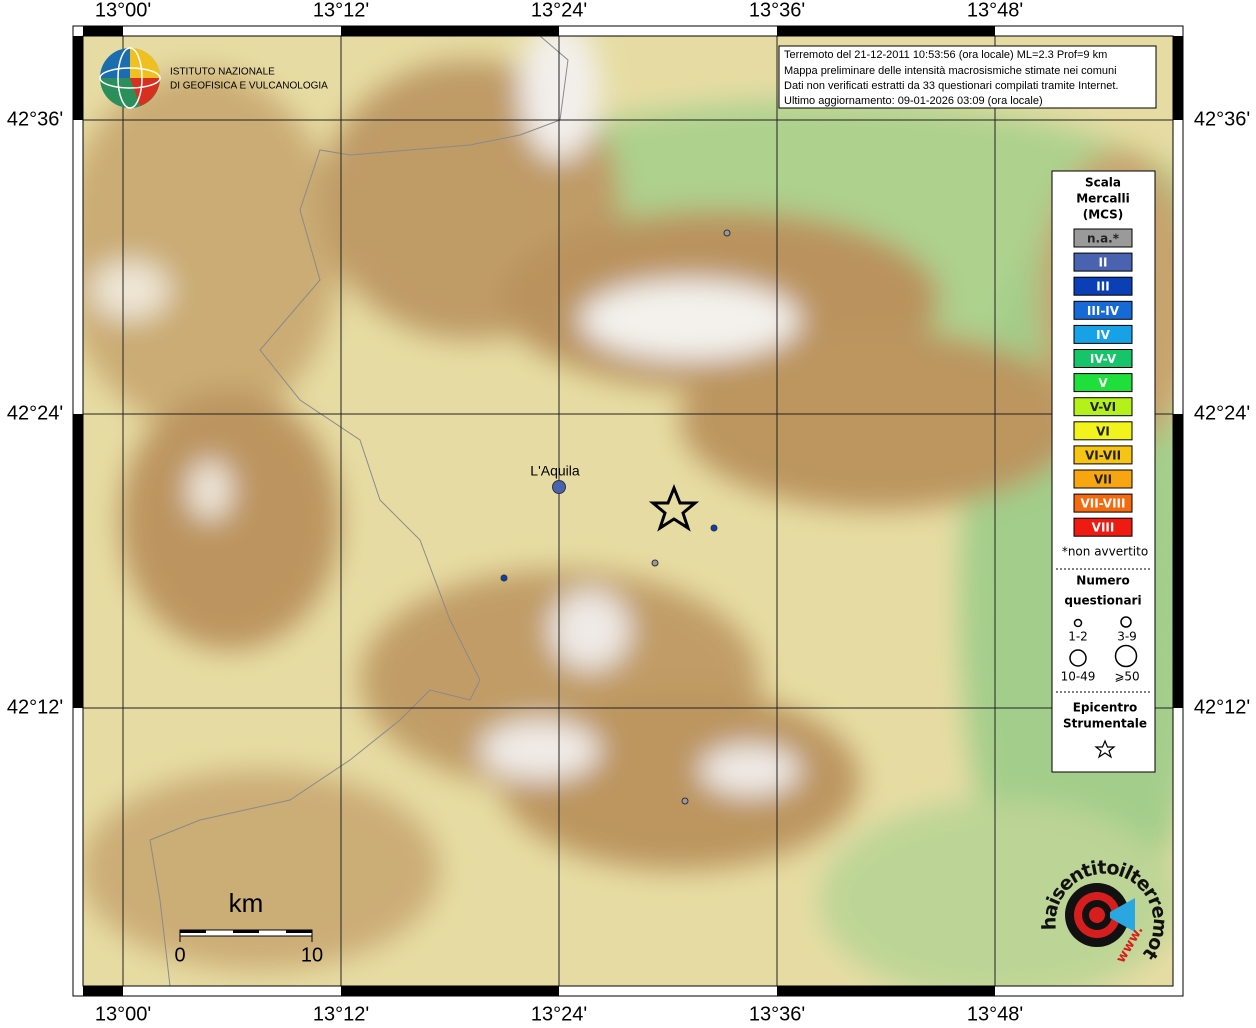  I want to click on legend-label: II, so click(1103, 263).